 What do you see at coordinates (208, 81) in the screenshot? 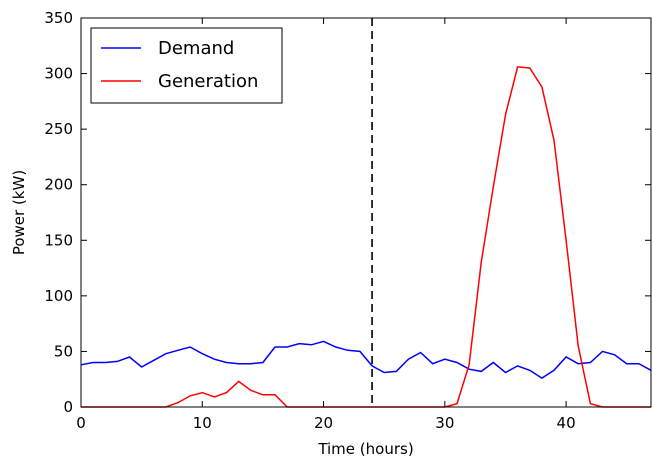
I see `legend-label: Generation` at bounding box center [208, 81].